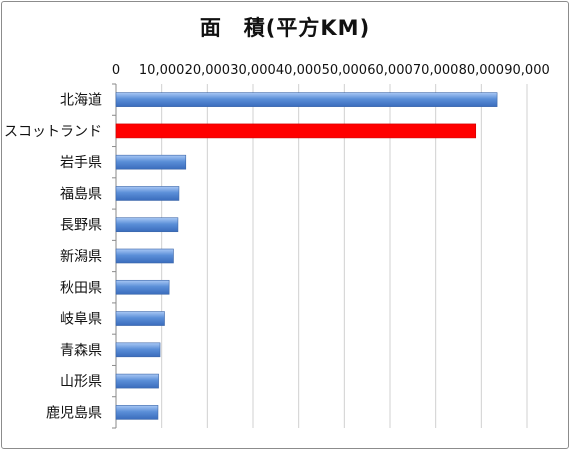 Image resolution: width=570 pixels, height=450 pixels. I want to click on category-label: 山形県, so click(81, 382).